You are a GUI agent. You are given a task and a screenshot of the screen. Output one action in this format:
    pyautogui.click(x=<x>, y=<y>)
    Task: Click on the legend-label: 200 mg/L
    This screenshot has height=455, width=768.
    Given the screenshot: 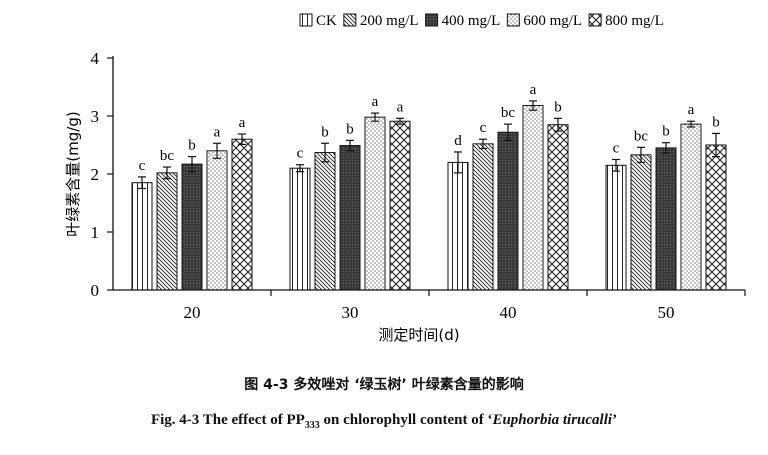 What is the action you would take?
    pyautogui.click(x=389, y=21)
    